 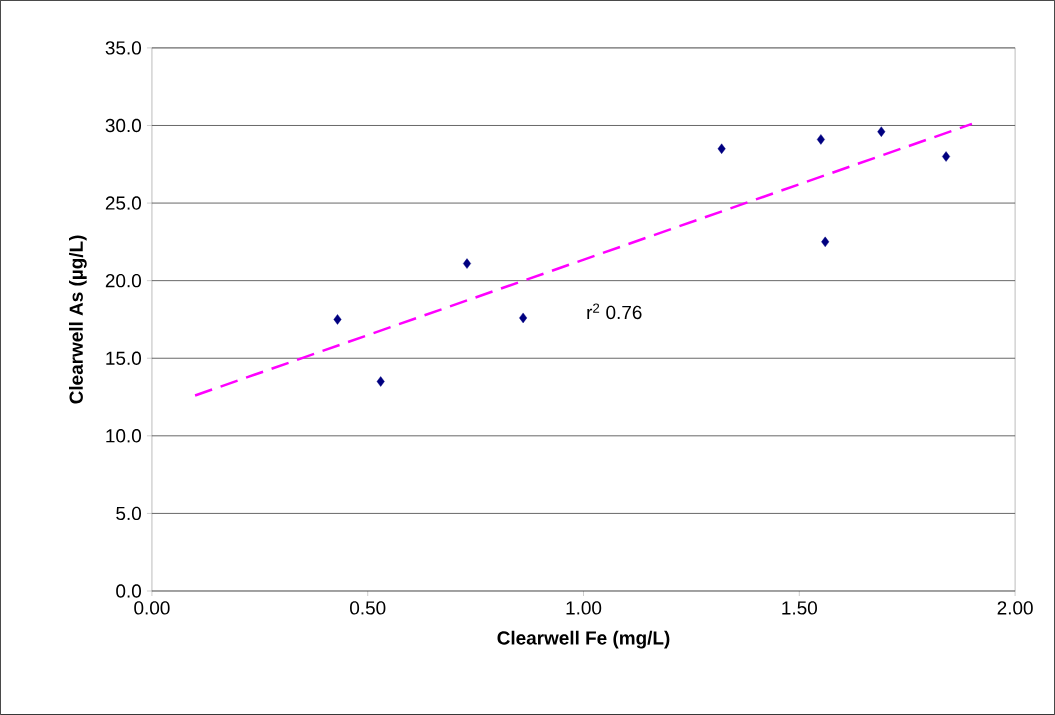 What do you see at coordinates (123, 125) in the screenshot?
I see `y-tick-label: 30.0` at bounding box center [123, 125].